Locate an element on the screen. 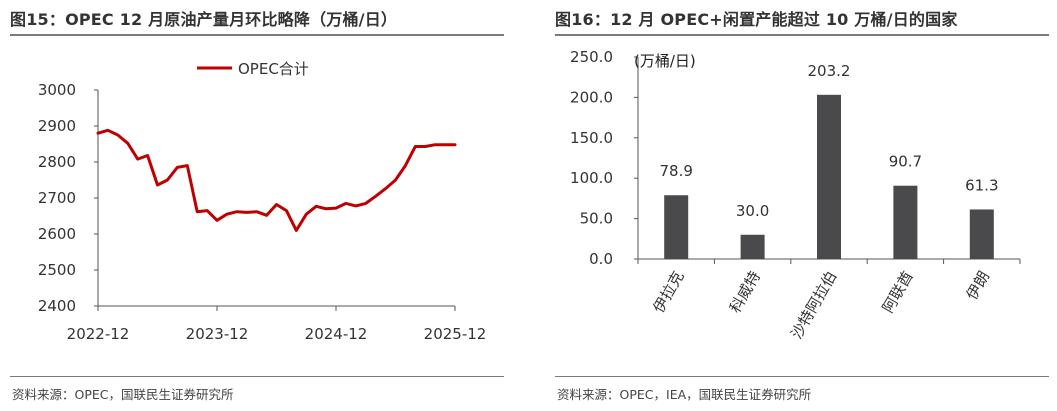 Image resolution: width=1057 pixels, height=411 pixels. legend-label: OPEC合计 is located at coordinates (273, 69).